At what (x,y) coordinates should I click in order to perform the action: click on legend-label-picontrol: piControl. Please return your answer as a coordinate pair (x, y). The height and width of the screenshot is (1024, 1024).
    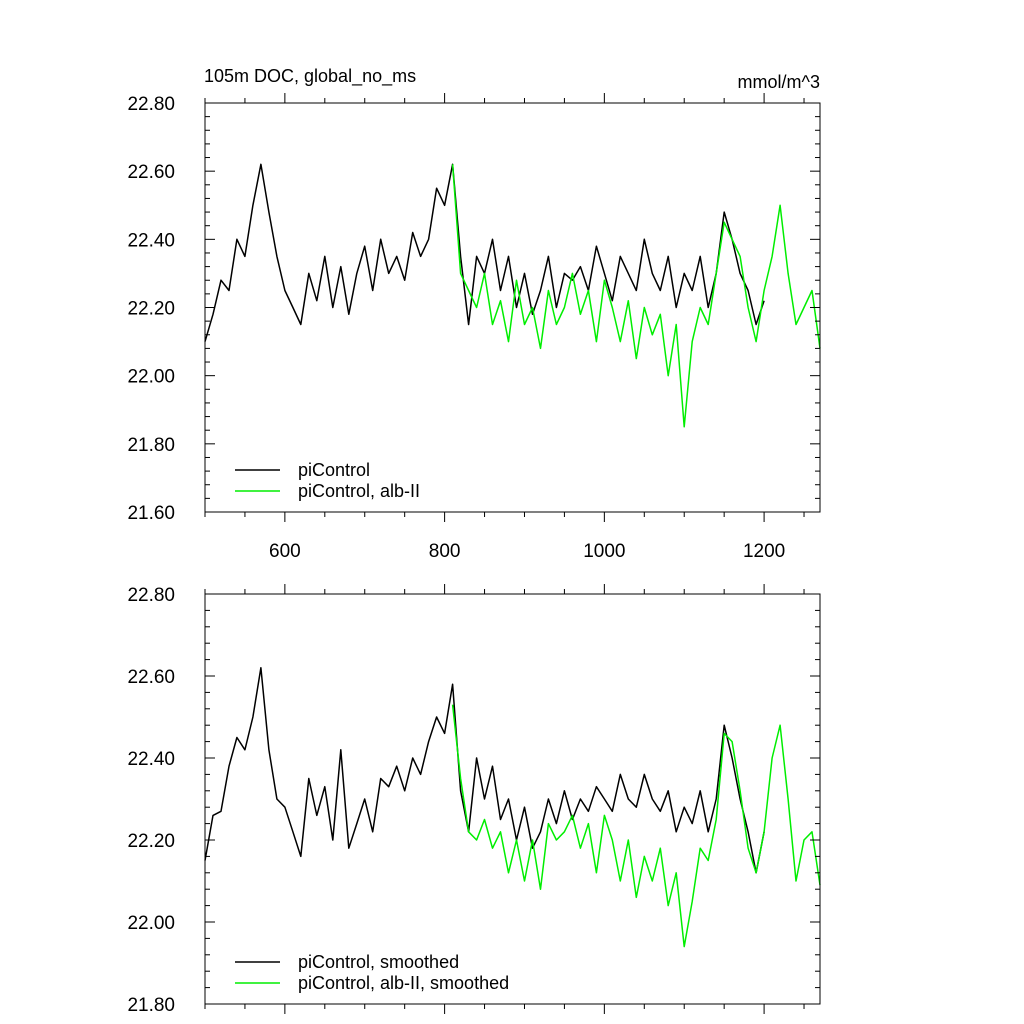
    Looking at the image, I should click on (334, 470).